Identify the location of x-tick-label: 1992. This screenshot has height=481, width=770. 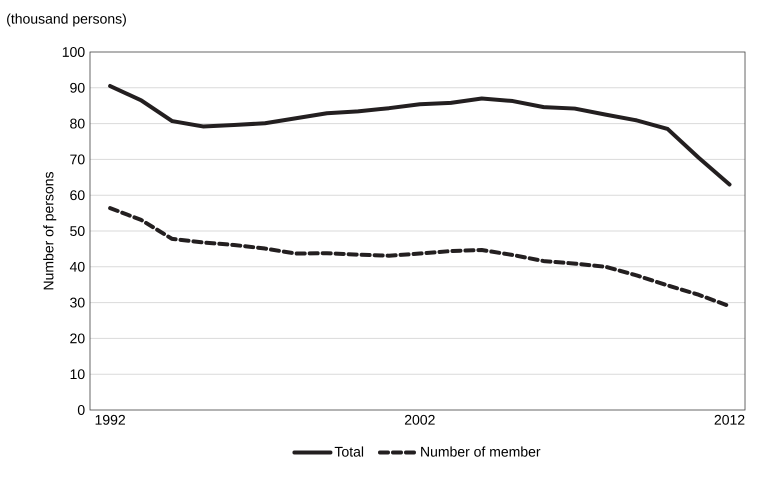
(110, 419).